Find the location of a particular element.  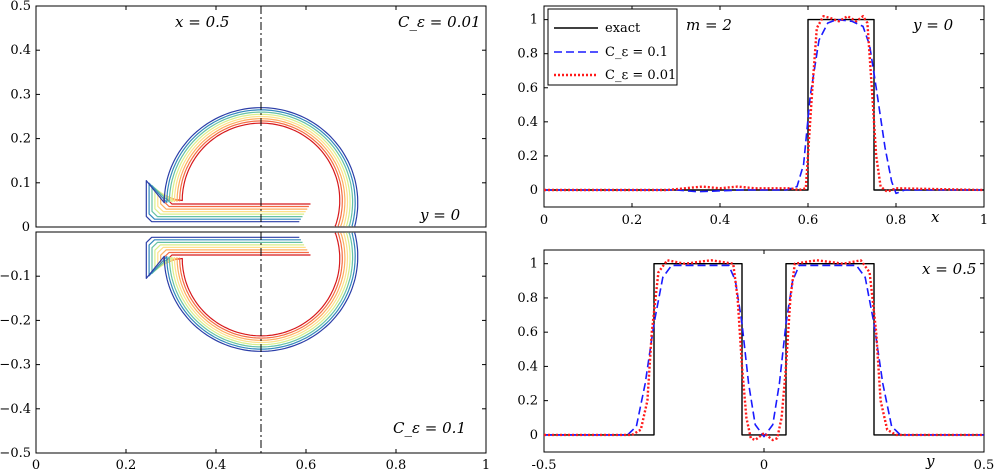

legend-box is located at coordinates (612, 47).